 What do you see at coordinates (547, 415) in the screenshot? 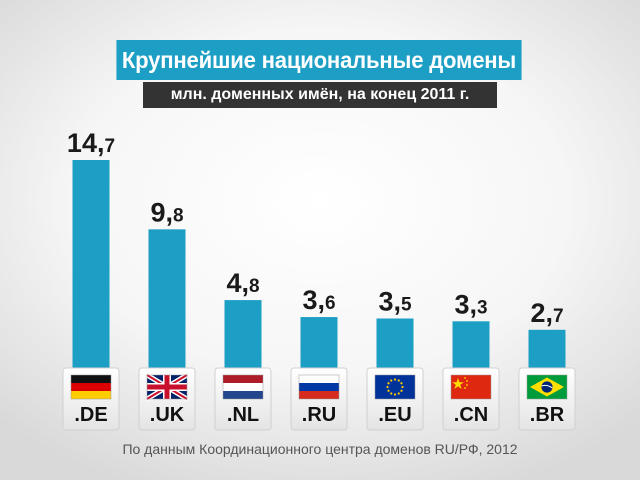
I see `category-label: .BR` at bounding box center [547, 415].